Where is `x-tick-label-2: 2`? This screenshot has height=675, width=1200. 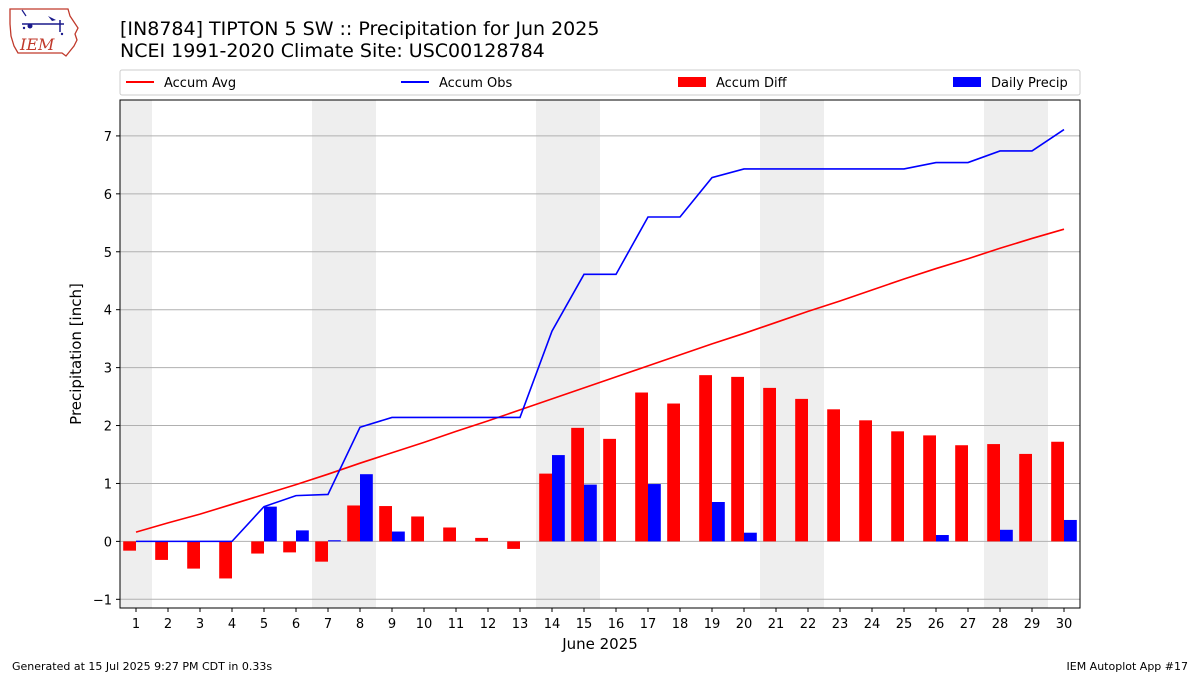 x-tick-label-2: 2 is located at coordinates (168, 624).